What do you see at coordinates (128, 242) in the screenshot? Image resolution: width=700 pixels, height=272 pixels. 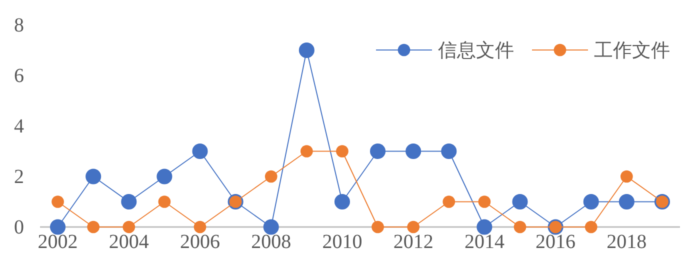 I see `x-tick-label: 2004` at bounding box center [128, 242].